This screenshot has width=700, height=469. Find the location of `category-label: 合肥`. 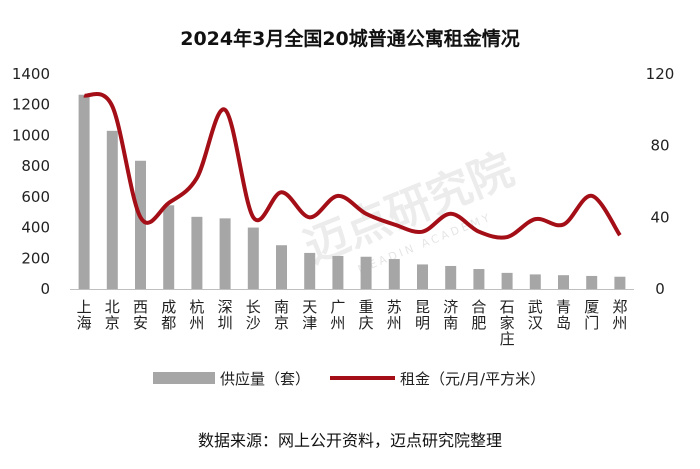

category-label: 合肥 is located at coordinates (478, 315).